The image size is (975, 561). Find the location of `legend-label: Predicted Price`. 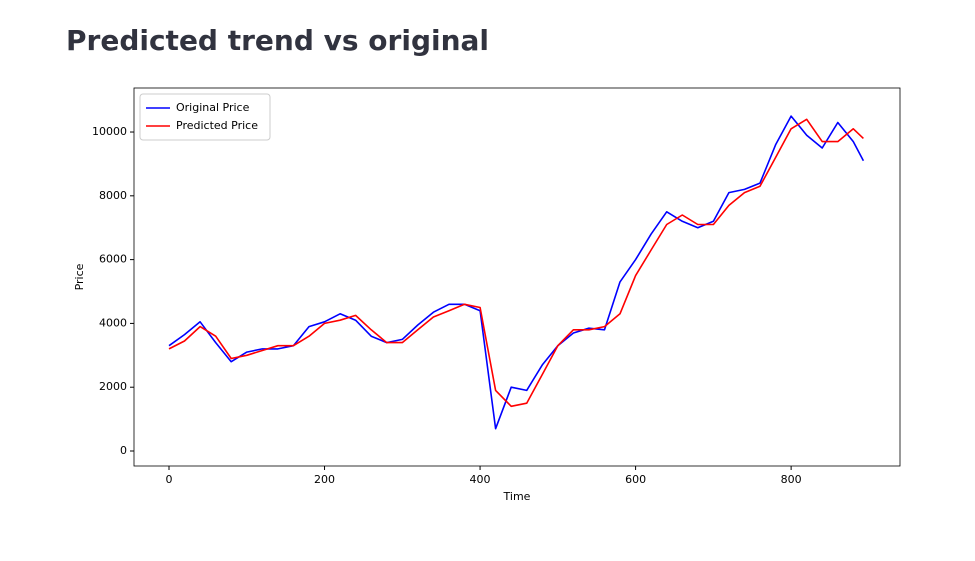

legend-label: Predicted Price is located at coordinates (217, 125).